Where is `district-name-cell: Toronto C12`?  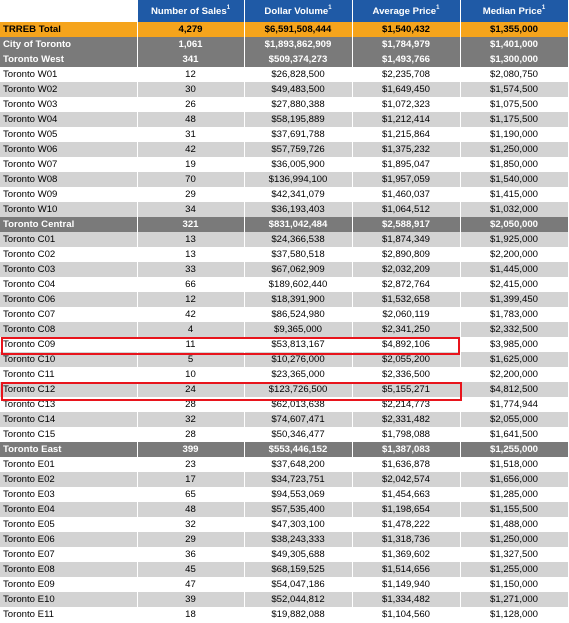
district-name-cell: Toronto C12 is located at coordinates (69, 389).